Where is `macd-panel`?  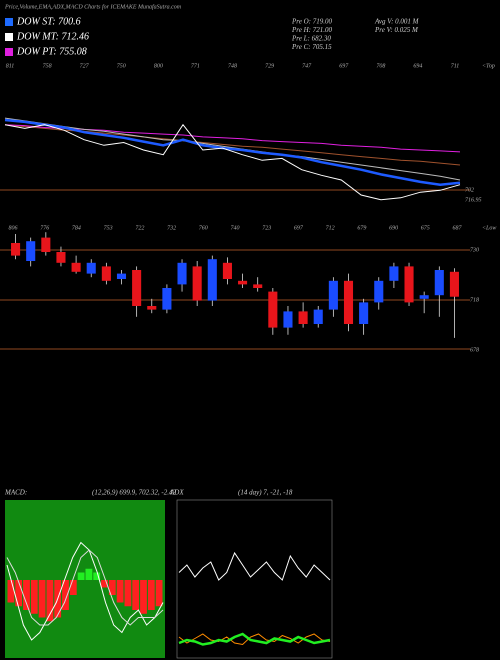 macd-panel is located at coordinates (85, 579).